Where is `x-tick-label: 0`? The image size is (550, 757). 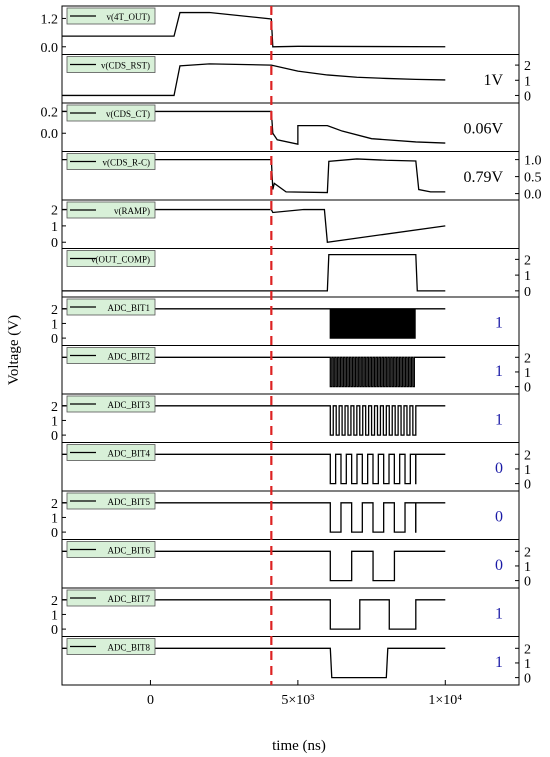 x-tick-label: 0 is located at coordinates (150, 700).